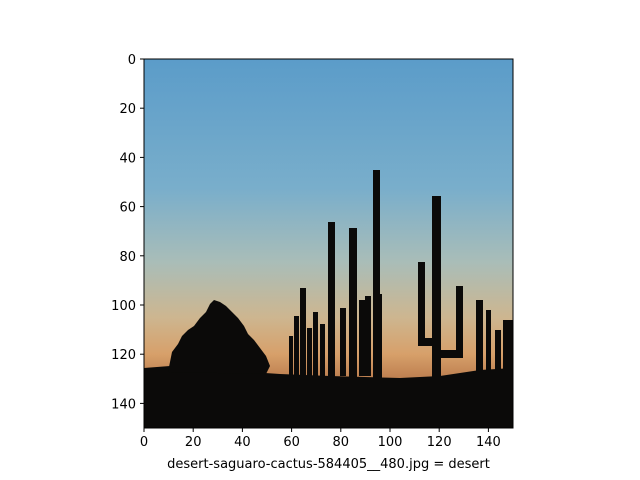  I want to click on x-tick-label: 40, so click(242, 442).